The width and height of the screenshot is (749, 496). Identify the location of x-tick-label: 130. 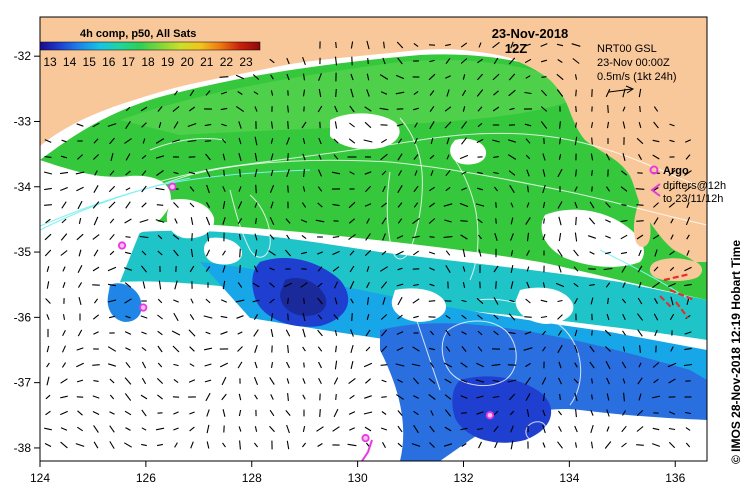
(358, 478).